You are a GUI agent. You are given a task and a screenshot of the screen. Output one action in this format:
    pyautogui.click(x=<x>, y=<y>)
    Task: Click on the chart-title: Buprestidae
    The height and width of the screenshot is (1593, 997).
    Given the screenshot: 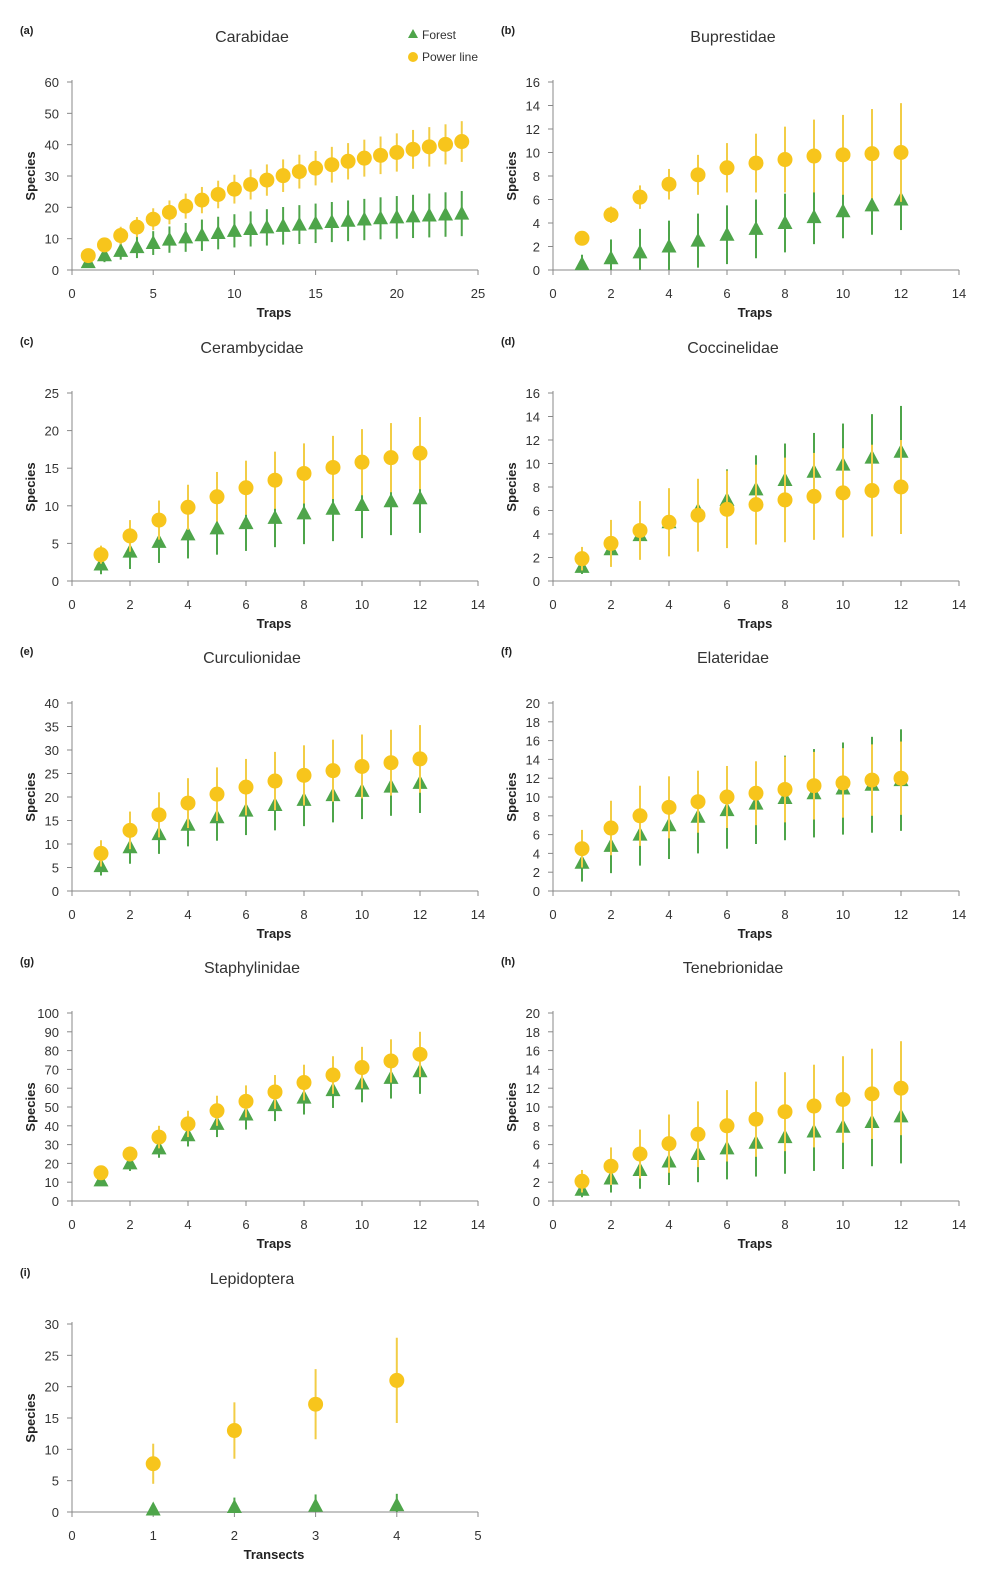 What is the action you would take?
    pyautogui.click(x=732, y=37)
    